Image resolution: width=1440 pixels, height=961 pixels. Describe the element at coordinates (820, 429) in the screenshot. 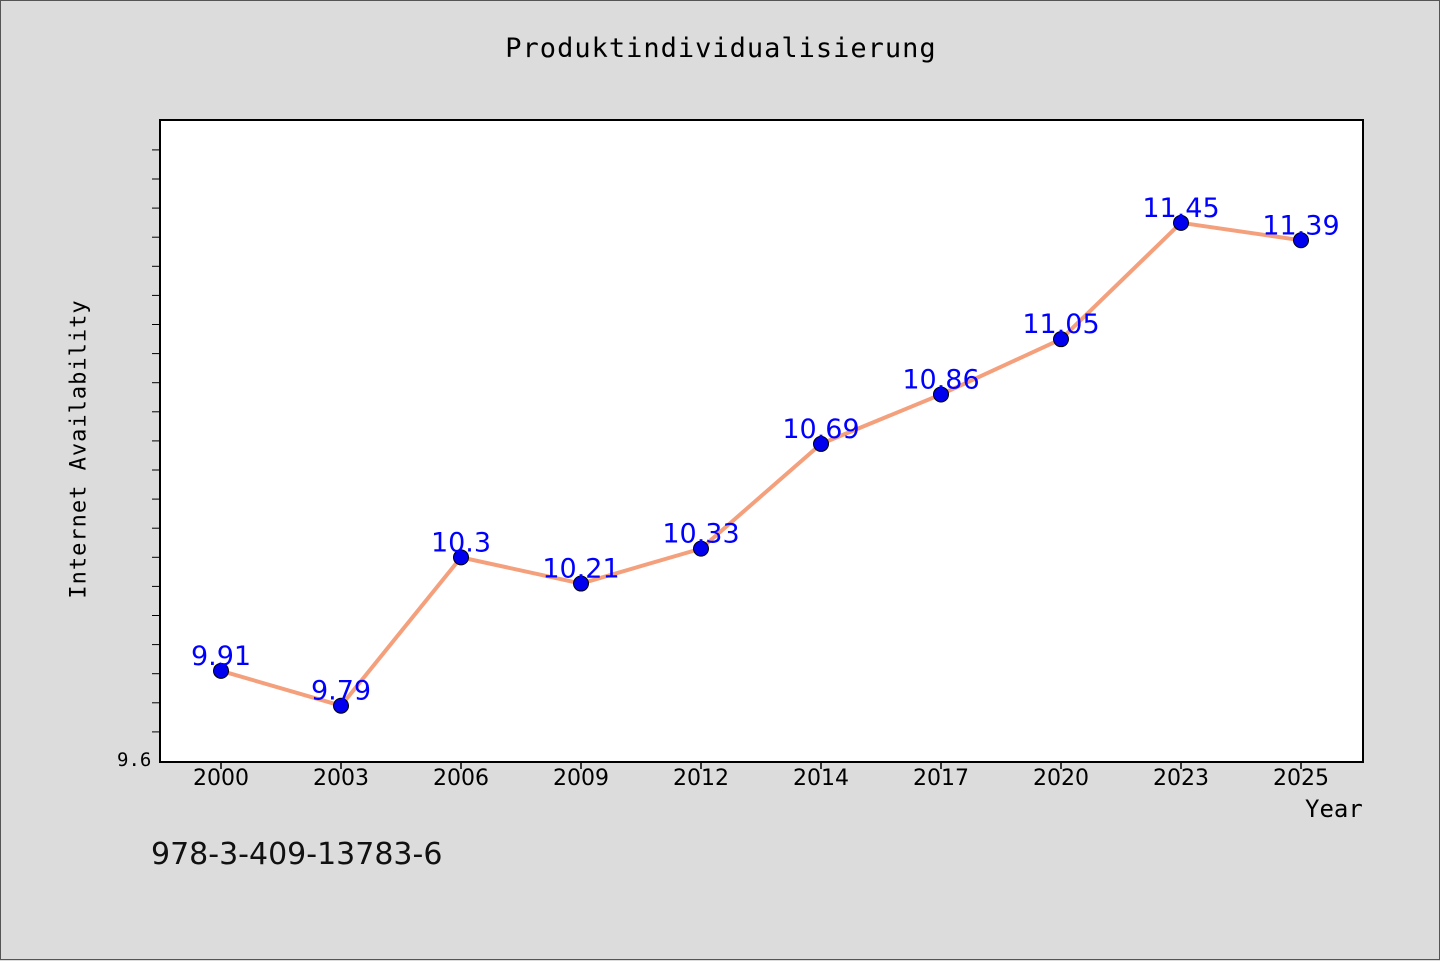

I see `data-label: 10.69` at that location.